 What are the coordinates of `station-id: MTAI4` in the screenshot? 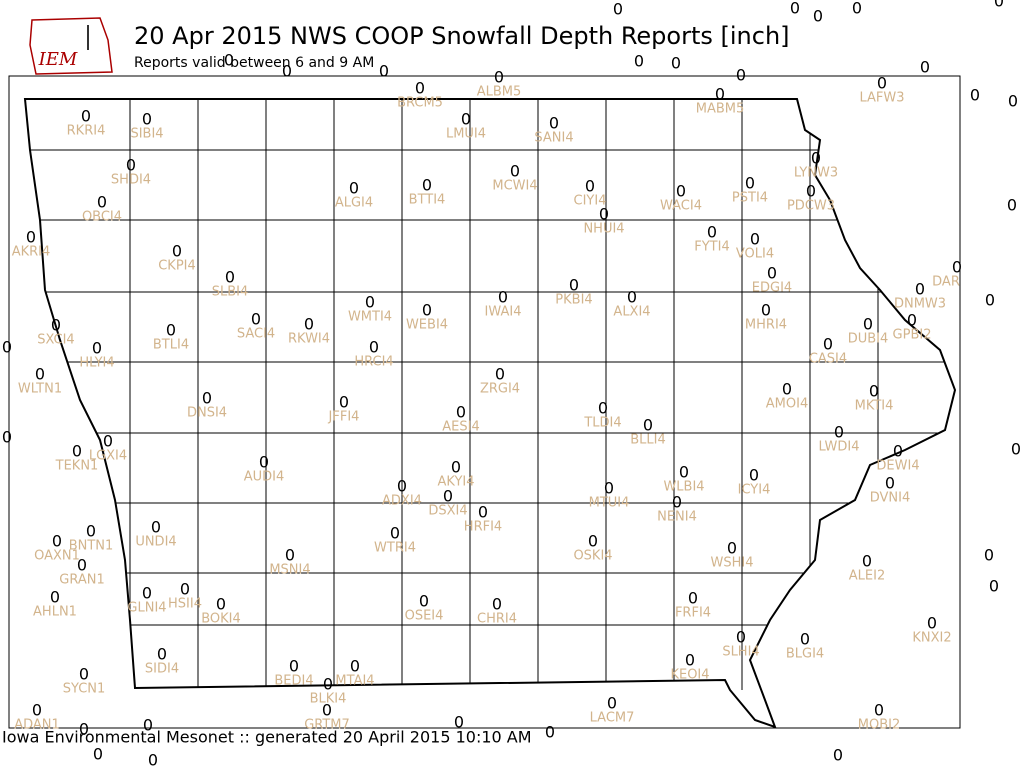 It's located at (354, 681).